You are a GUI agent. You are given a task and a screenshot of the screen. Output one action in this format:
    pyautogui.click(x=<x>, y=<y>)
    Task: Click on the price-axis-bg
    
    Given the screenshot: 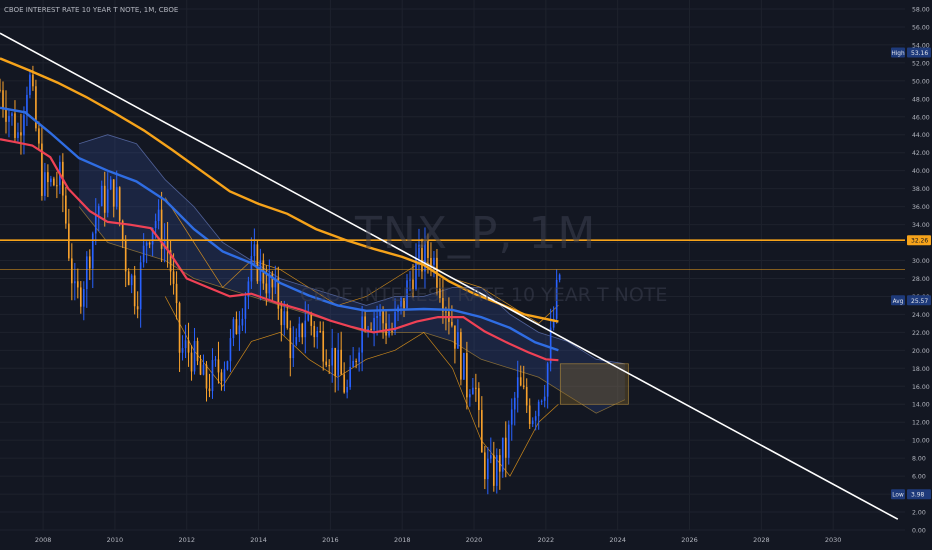 What is the action you would take?
    pyautogui.click(x=918, y=275)
    